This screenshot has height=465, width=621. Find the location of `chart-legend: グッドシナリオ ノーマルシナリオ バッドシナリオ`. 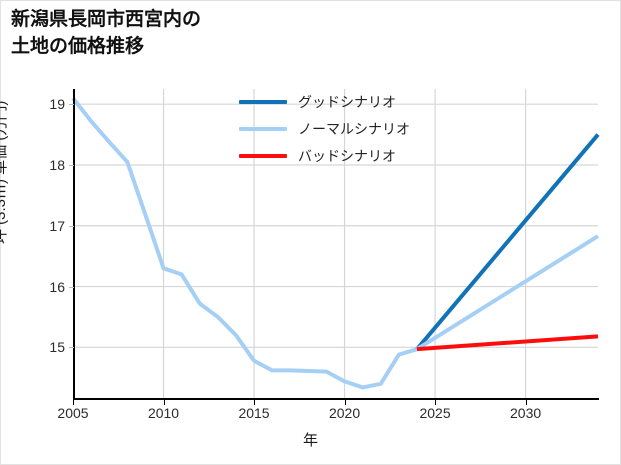

chart-legend: グッドシナリオ ノーマルシナリオ バッドシナリオ is located at coordinates (324, 129).